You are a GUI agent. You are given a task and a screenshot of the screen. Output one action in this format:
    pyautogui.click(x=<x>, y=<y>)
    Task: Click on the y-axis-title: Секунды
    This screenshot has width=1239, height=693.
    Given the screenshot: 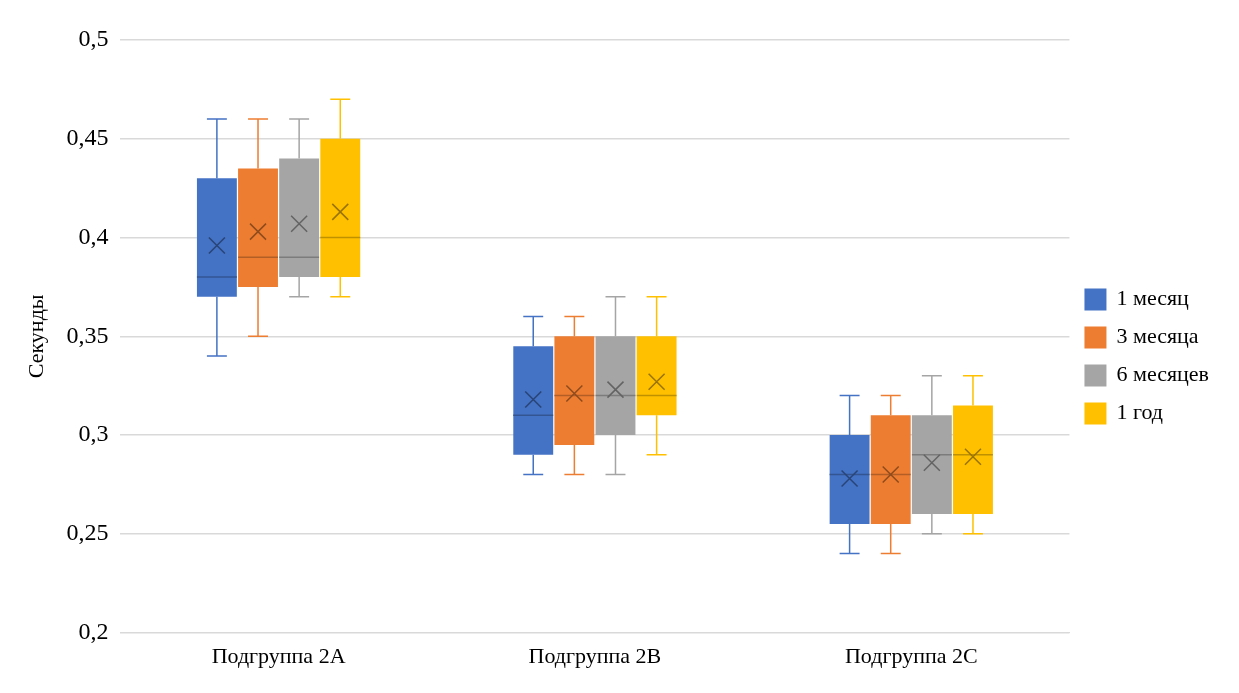 What is the action you would take?
    pyautogui.click(x=35, y=336)
    